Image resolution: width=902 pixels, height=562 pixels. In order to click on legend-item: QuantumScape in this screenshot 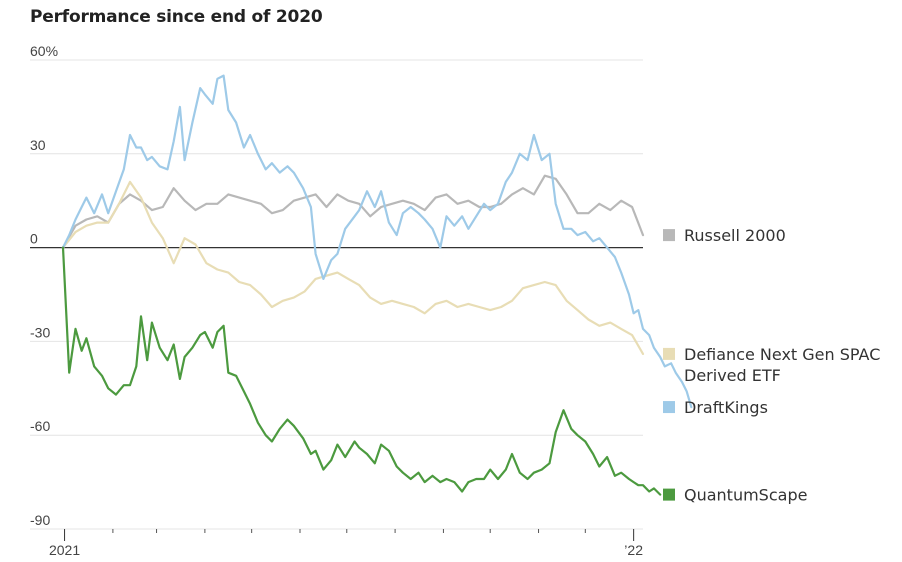, I will do `click(735, 495)`.